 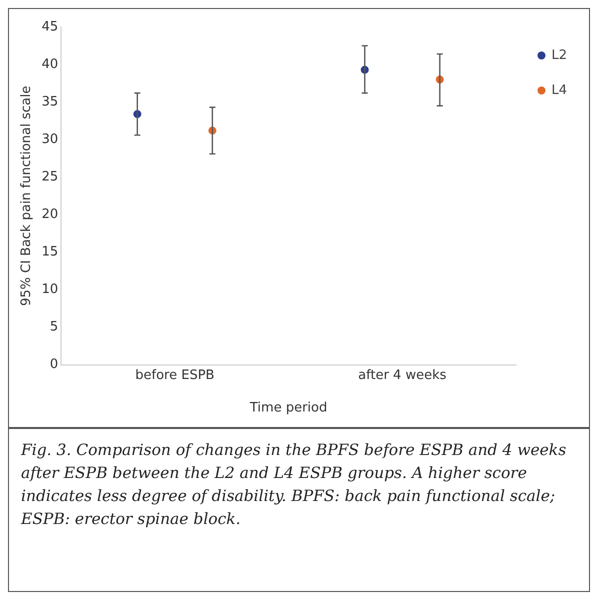 What do you see at coordinates (559, 90) in the screenshot?
I see `legend-label: L4` at bounding box center [559, 90].